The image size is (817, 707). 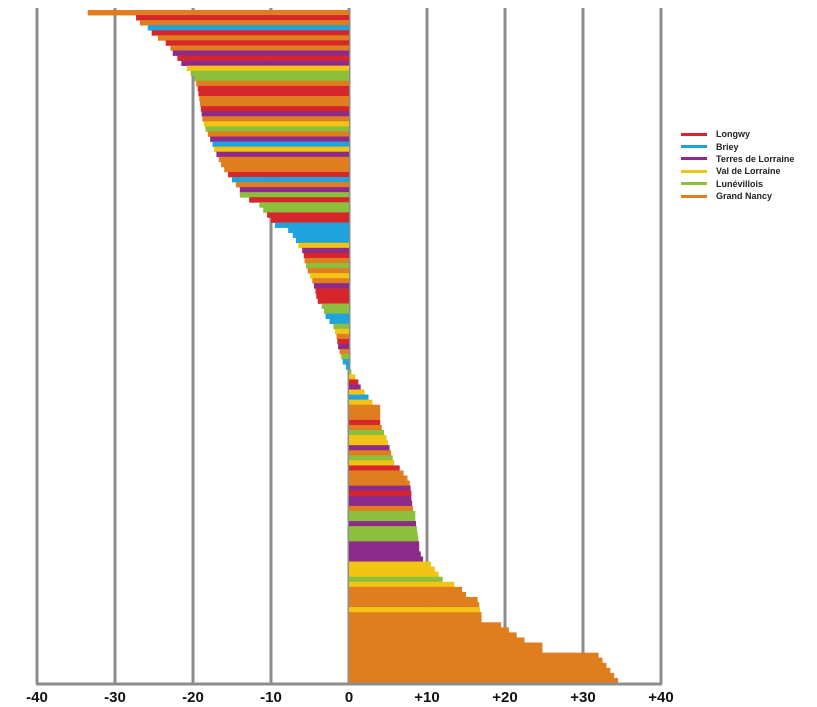 I want to click on legend-item: Lunévillois, so click(x=737, y=184).